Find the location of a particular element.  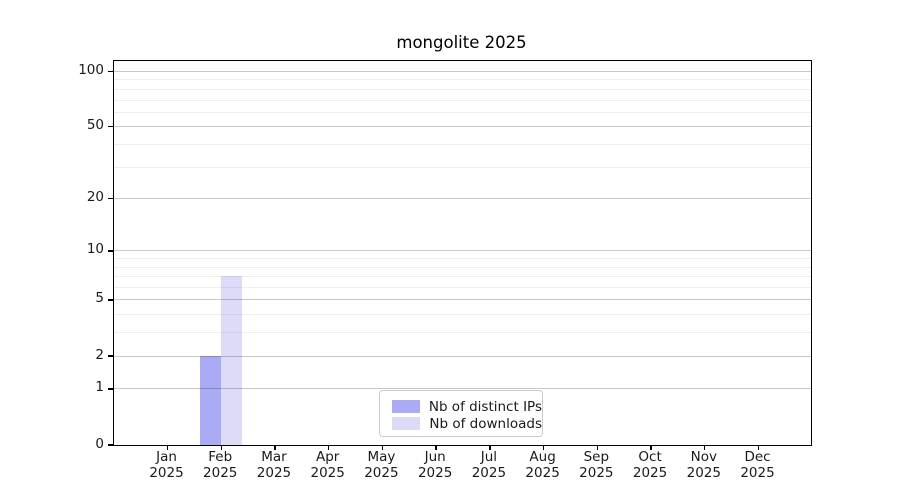

y-tick-label: 2 is located at coordinates (99, 354).